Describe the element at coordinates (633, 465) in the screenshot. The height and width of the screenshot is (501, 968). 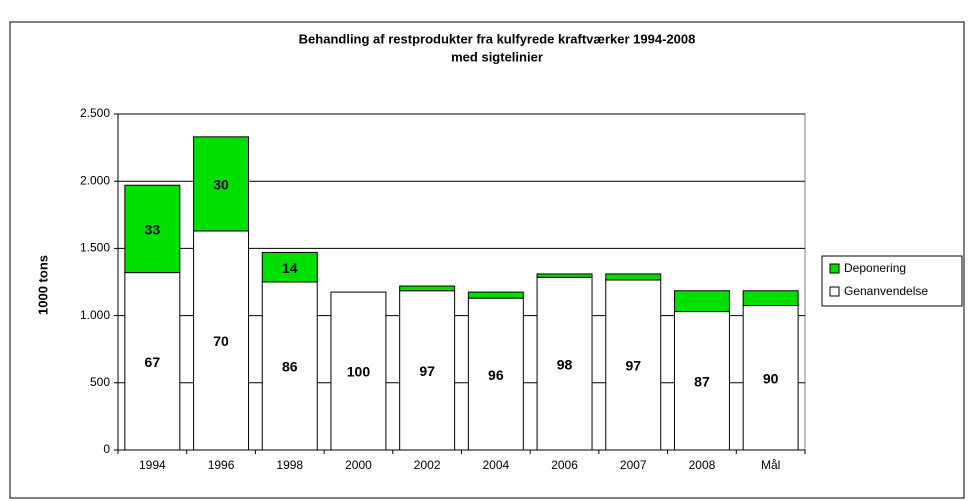
I see `x-tick-label: 2007` at that location.